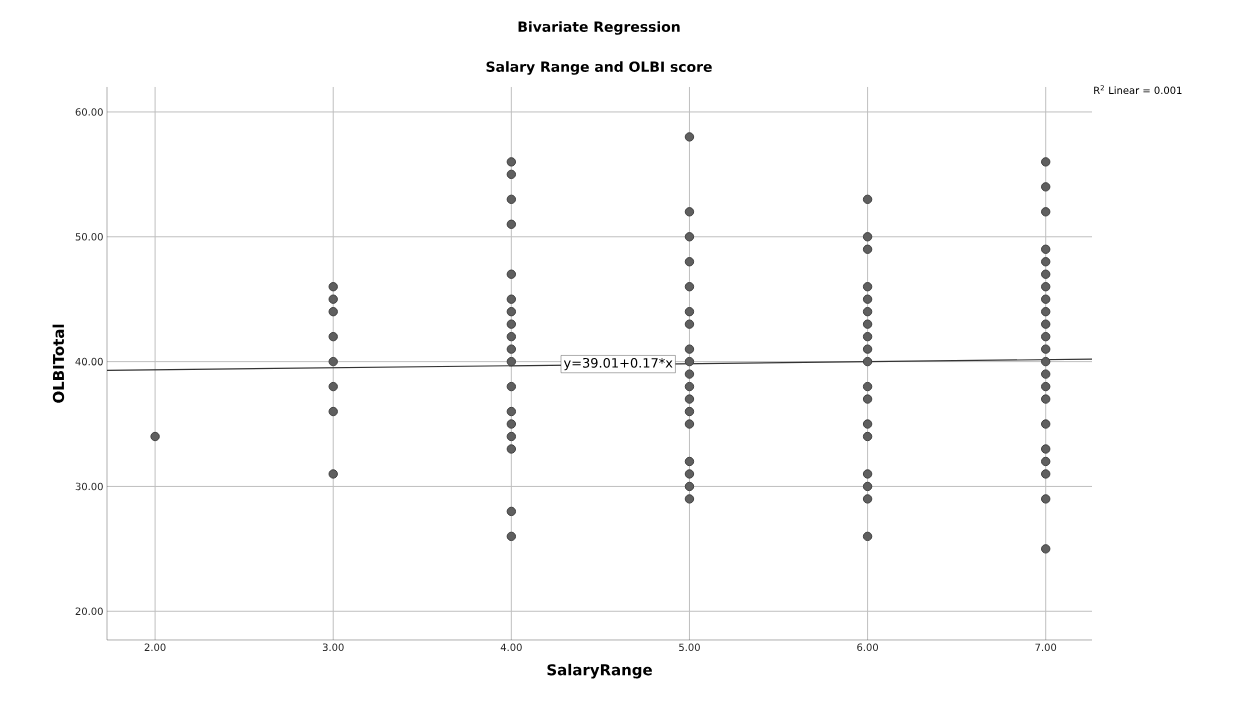  I want to click on x-tick-label: 4.00, so click(511, 647).